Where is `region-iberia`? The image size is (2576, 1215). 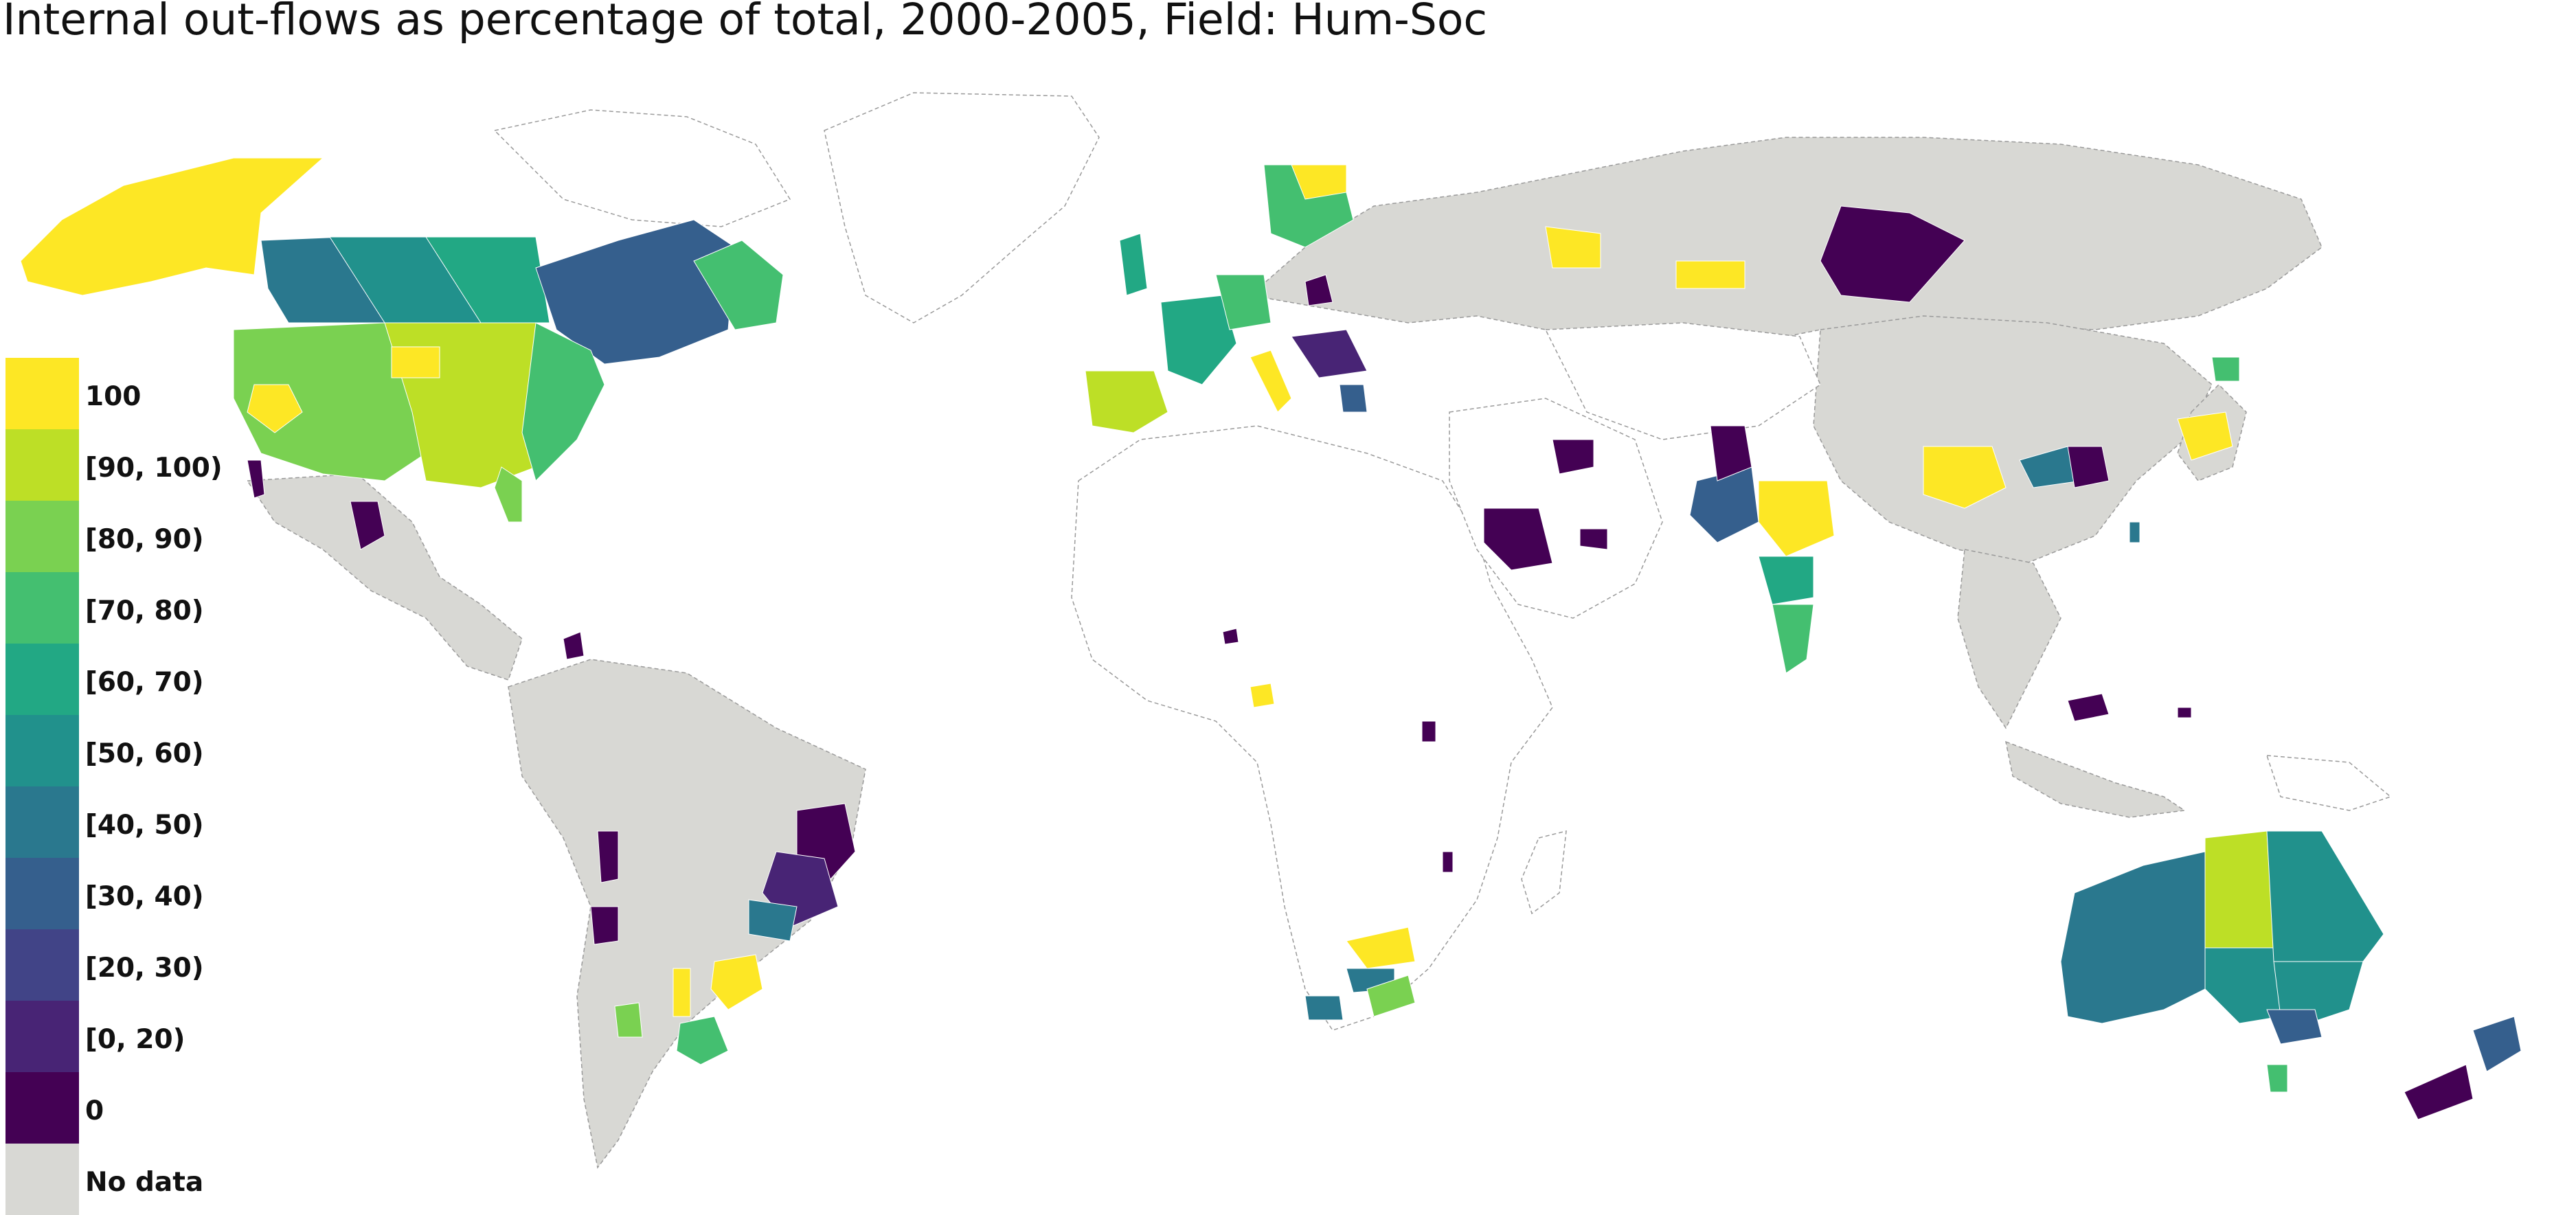 region-iberia is located at coordinates (1126, 401).